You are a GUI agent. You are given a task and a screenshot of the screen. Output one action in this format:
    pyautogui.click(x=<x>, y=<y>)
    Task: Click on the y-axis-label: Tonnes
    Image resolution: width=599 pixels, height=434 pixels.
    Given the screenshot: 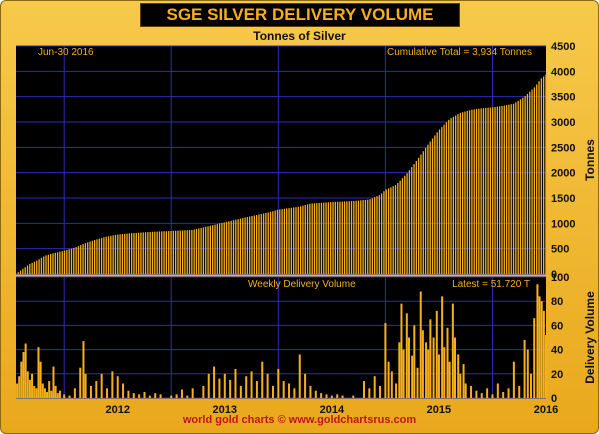 What is the action you would take?
    pyautogui.click(x=590, y=160)
    